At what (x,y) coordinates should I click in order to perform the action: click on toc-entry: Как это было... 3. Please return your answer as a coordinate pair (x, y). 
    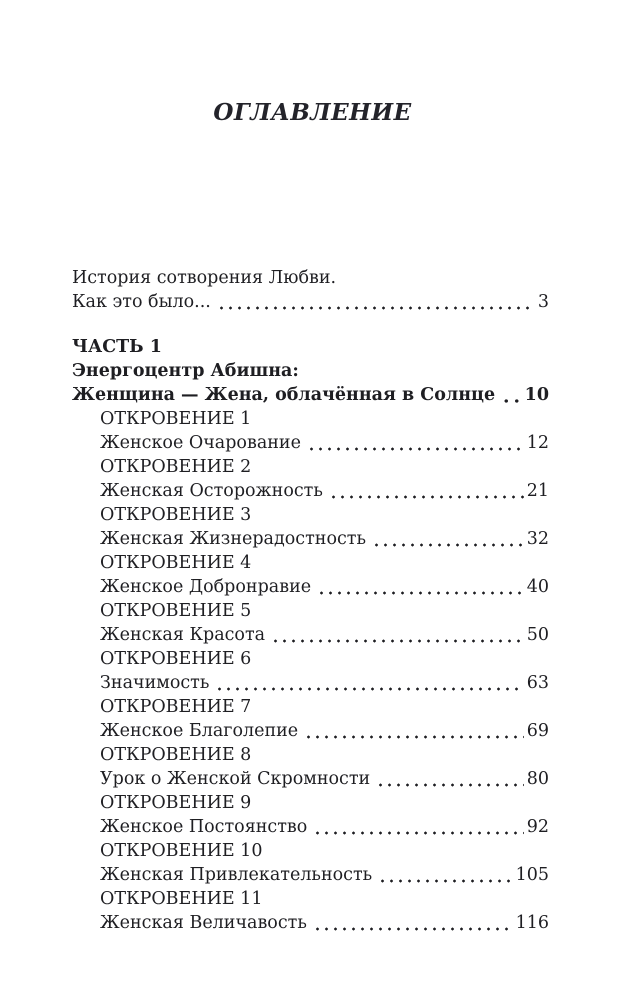
    Looking at the image, I should click on (310, 302).